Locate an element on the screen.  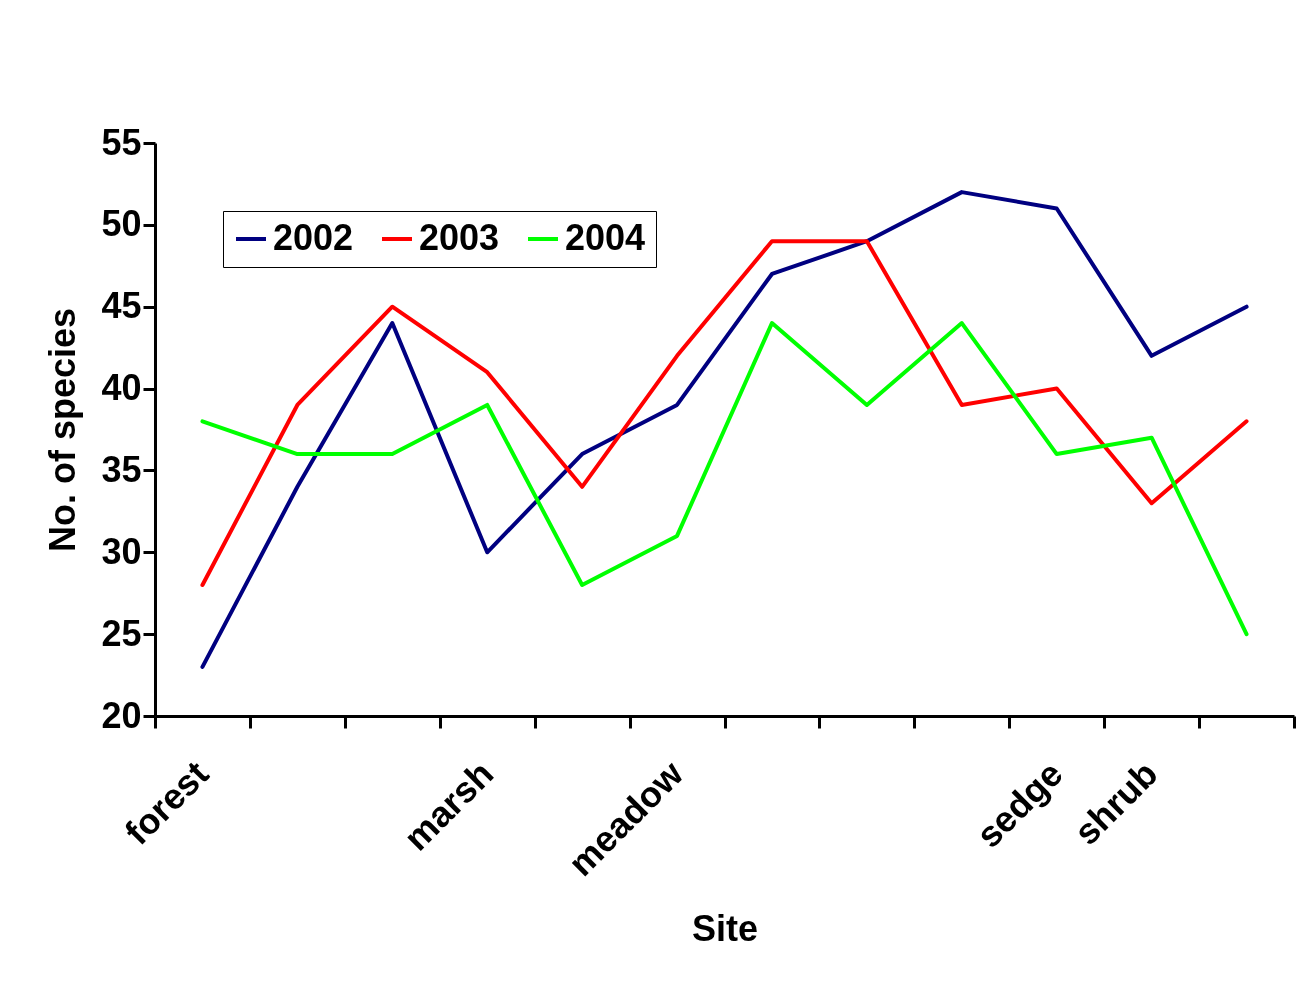
x-axis-title: Site is located at coordinates (725, 929).